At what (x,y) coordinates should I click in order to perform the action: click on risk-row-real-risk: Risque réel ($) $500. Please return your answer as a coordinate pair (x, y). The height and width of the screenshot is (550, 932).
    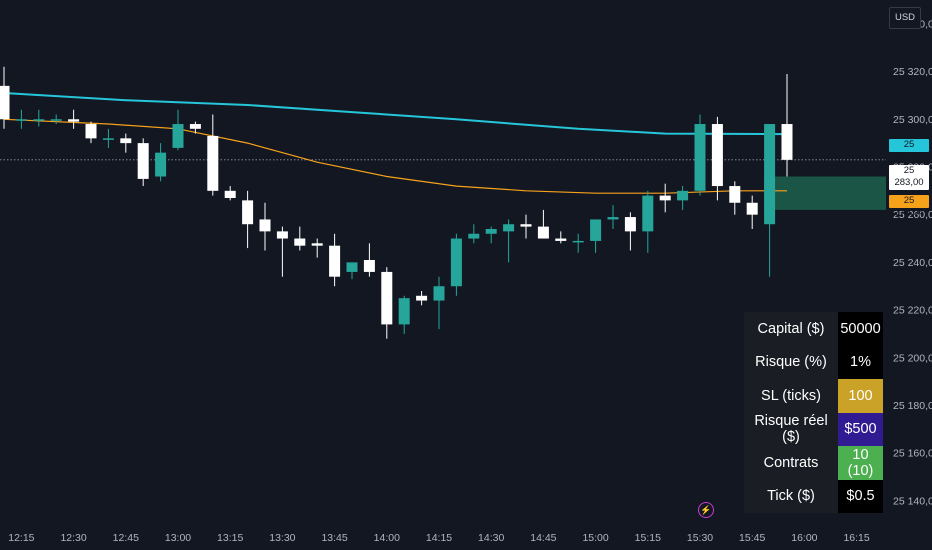
    Looking at the image, I should click on (813, 429).